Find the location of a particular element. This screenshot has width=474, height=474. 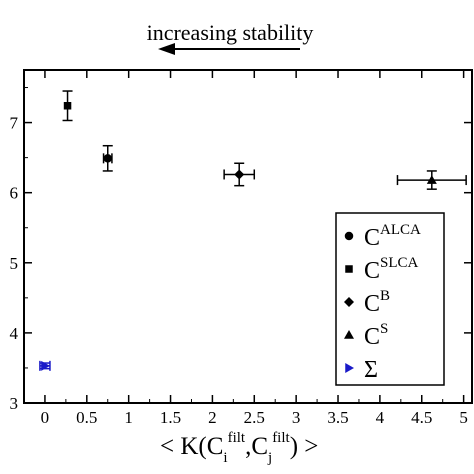

legend-label-3: CS is located at coordinates (376, 335).